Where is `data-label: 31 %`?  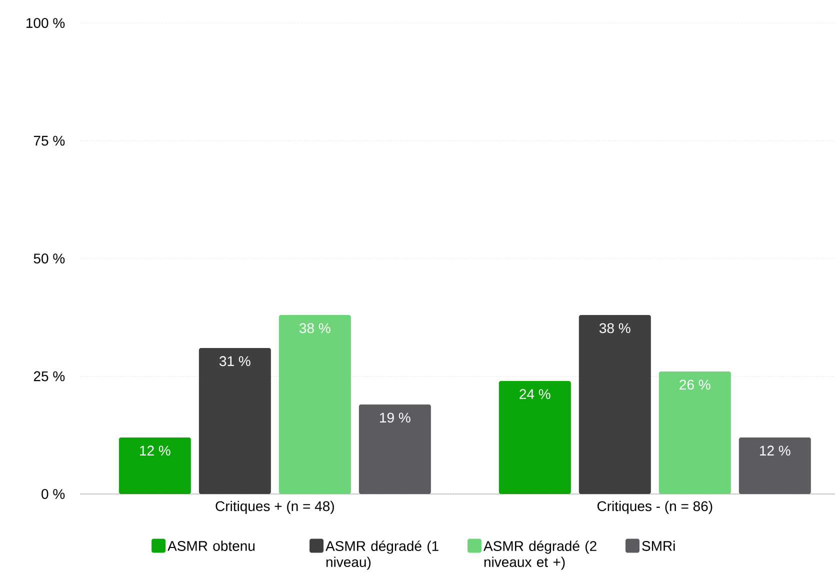 data-label: 31 % is located at coordinates (235, 361).